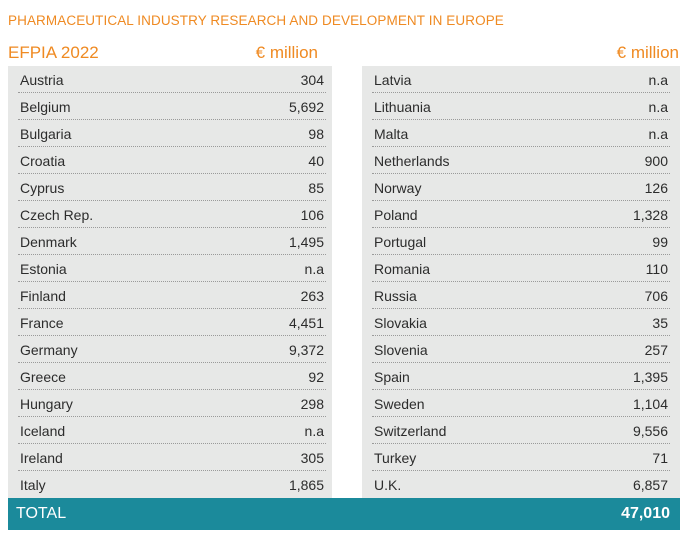 The image size is (689, 537). What do you see at coordinates (172, 160) in the screenshot?
I see `table-row: Croatia 40` at bounding box center [172, 160].